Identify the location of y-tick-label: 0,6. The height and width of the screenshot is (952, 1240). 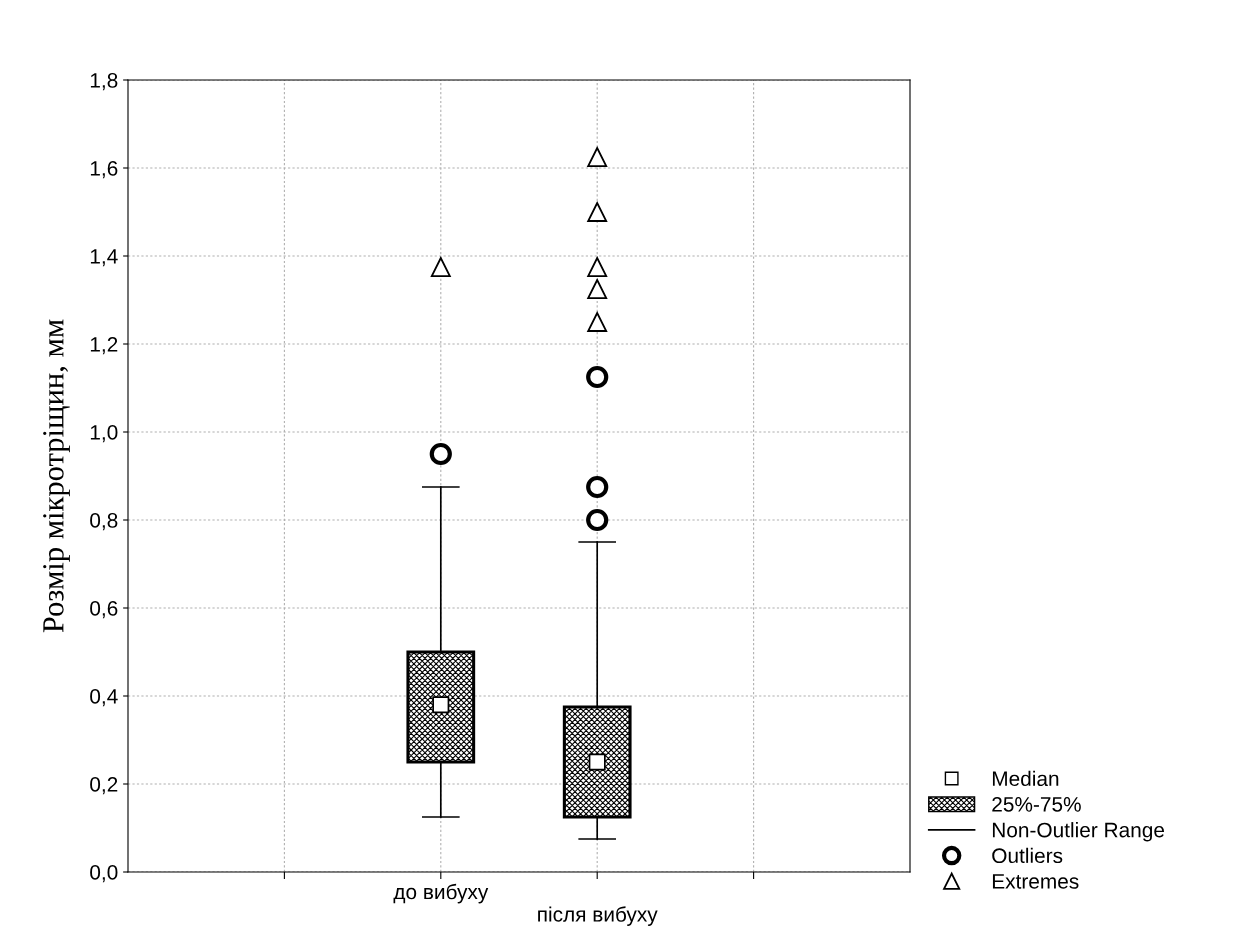
(104, 610).